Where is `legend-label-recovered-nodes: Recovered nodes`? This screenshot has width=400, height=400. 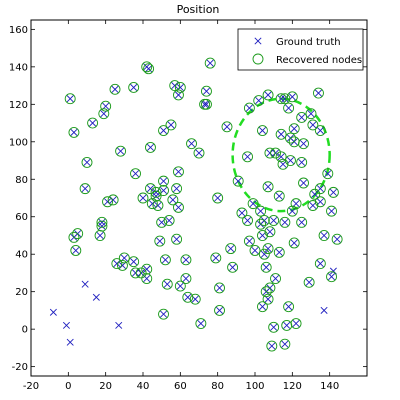 legend-label-recovered-nodes: Recovered nodes is located at coordinates (319, 60).